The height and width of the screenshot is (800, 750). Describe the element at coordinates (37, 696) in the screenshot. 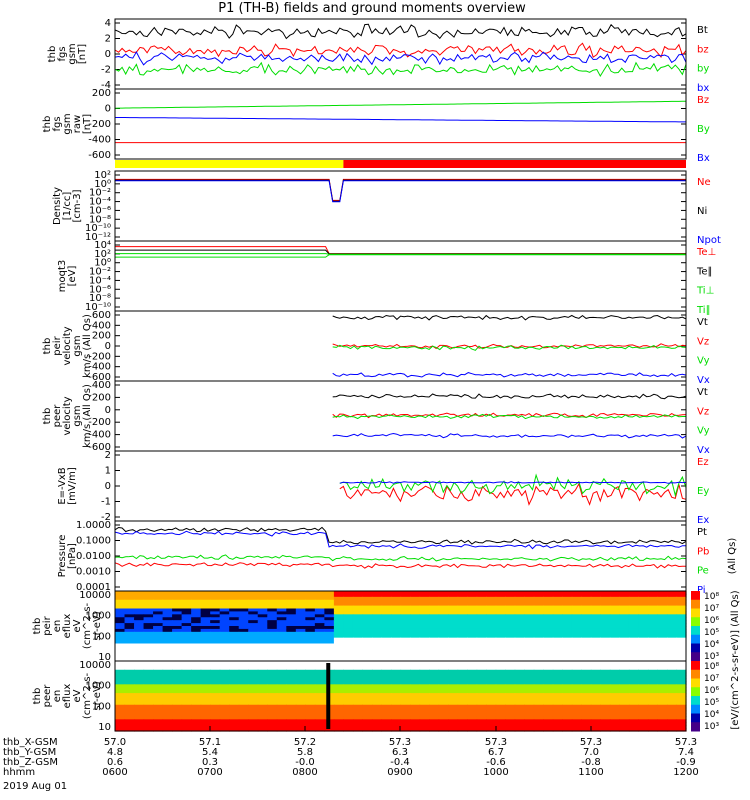

I see `y-axis-label: thb` at that location.